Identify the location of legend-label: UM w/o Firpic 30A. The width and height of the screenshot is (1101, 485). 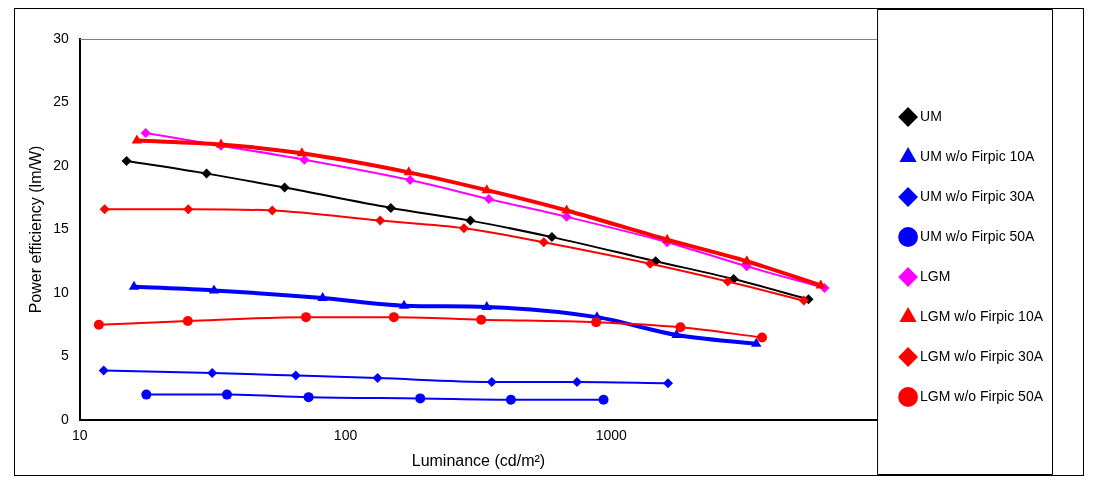
(978, 195).